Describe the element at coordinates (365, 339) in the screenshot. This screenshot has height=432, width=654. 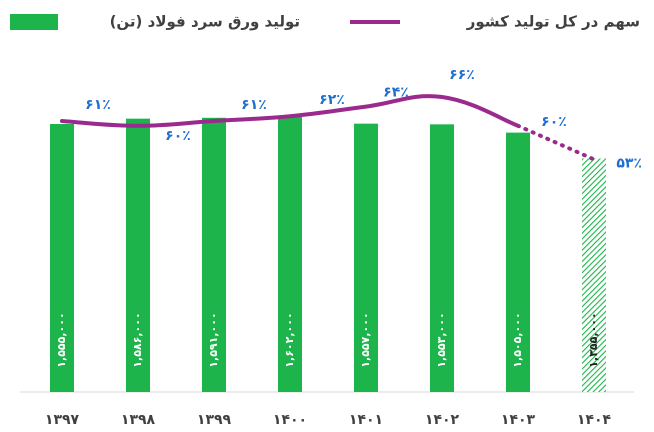
I see `bar-value-label: ۱,۵۵۷,۰۰۰` at that location.